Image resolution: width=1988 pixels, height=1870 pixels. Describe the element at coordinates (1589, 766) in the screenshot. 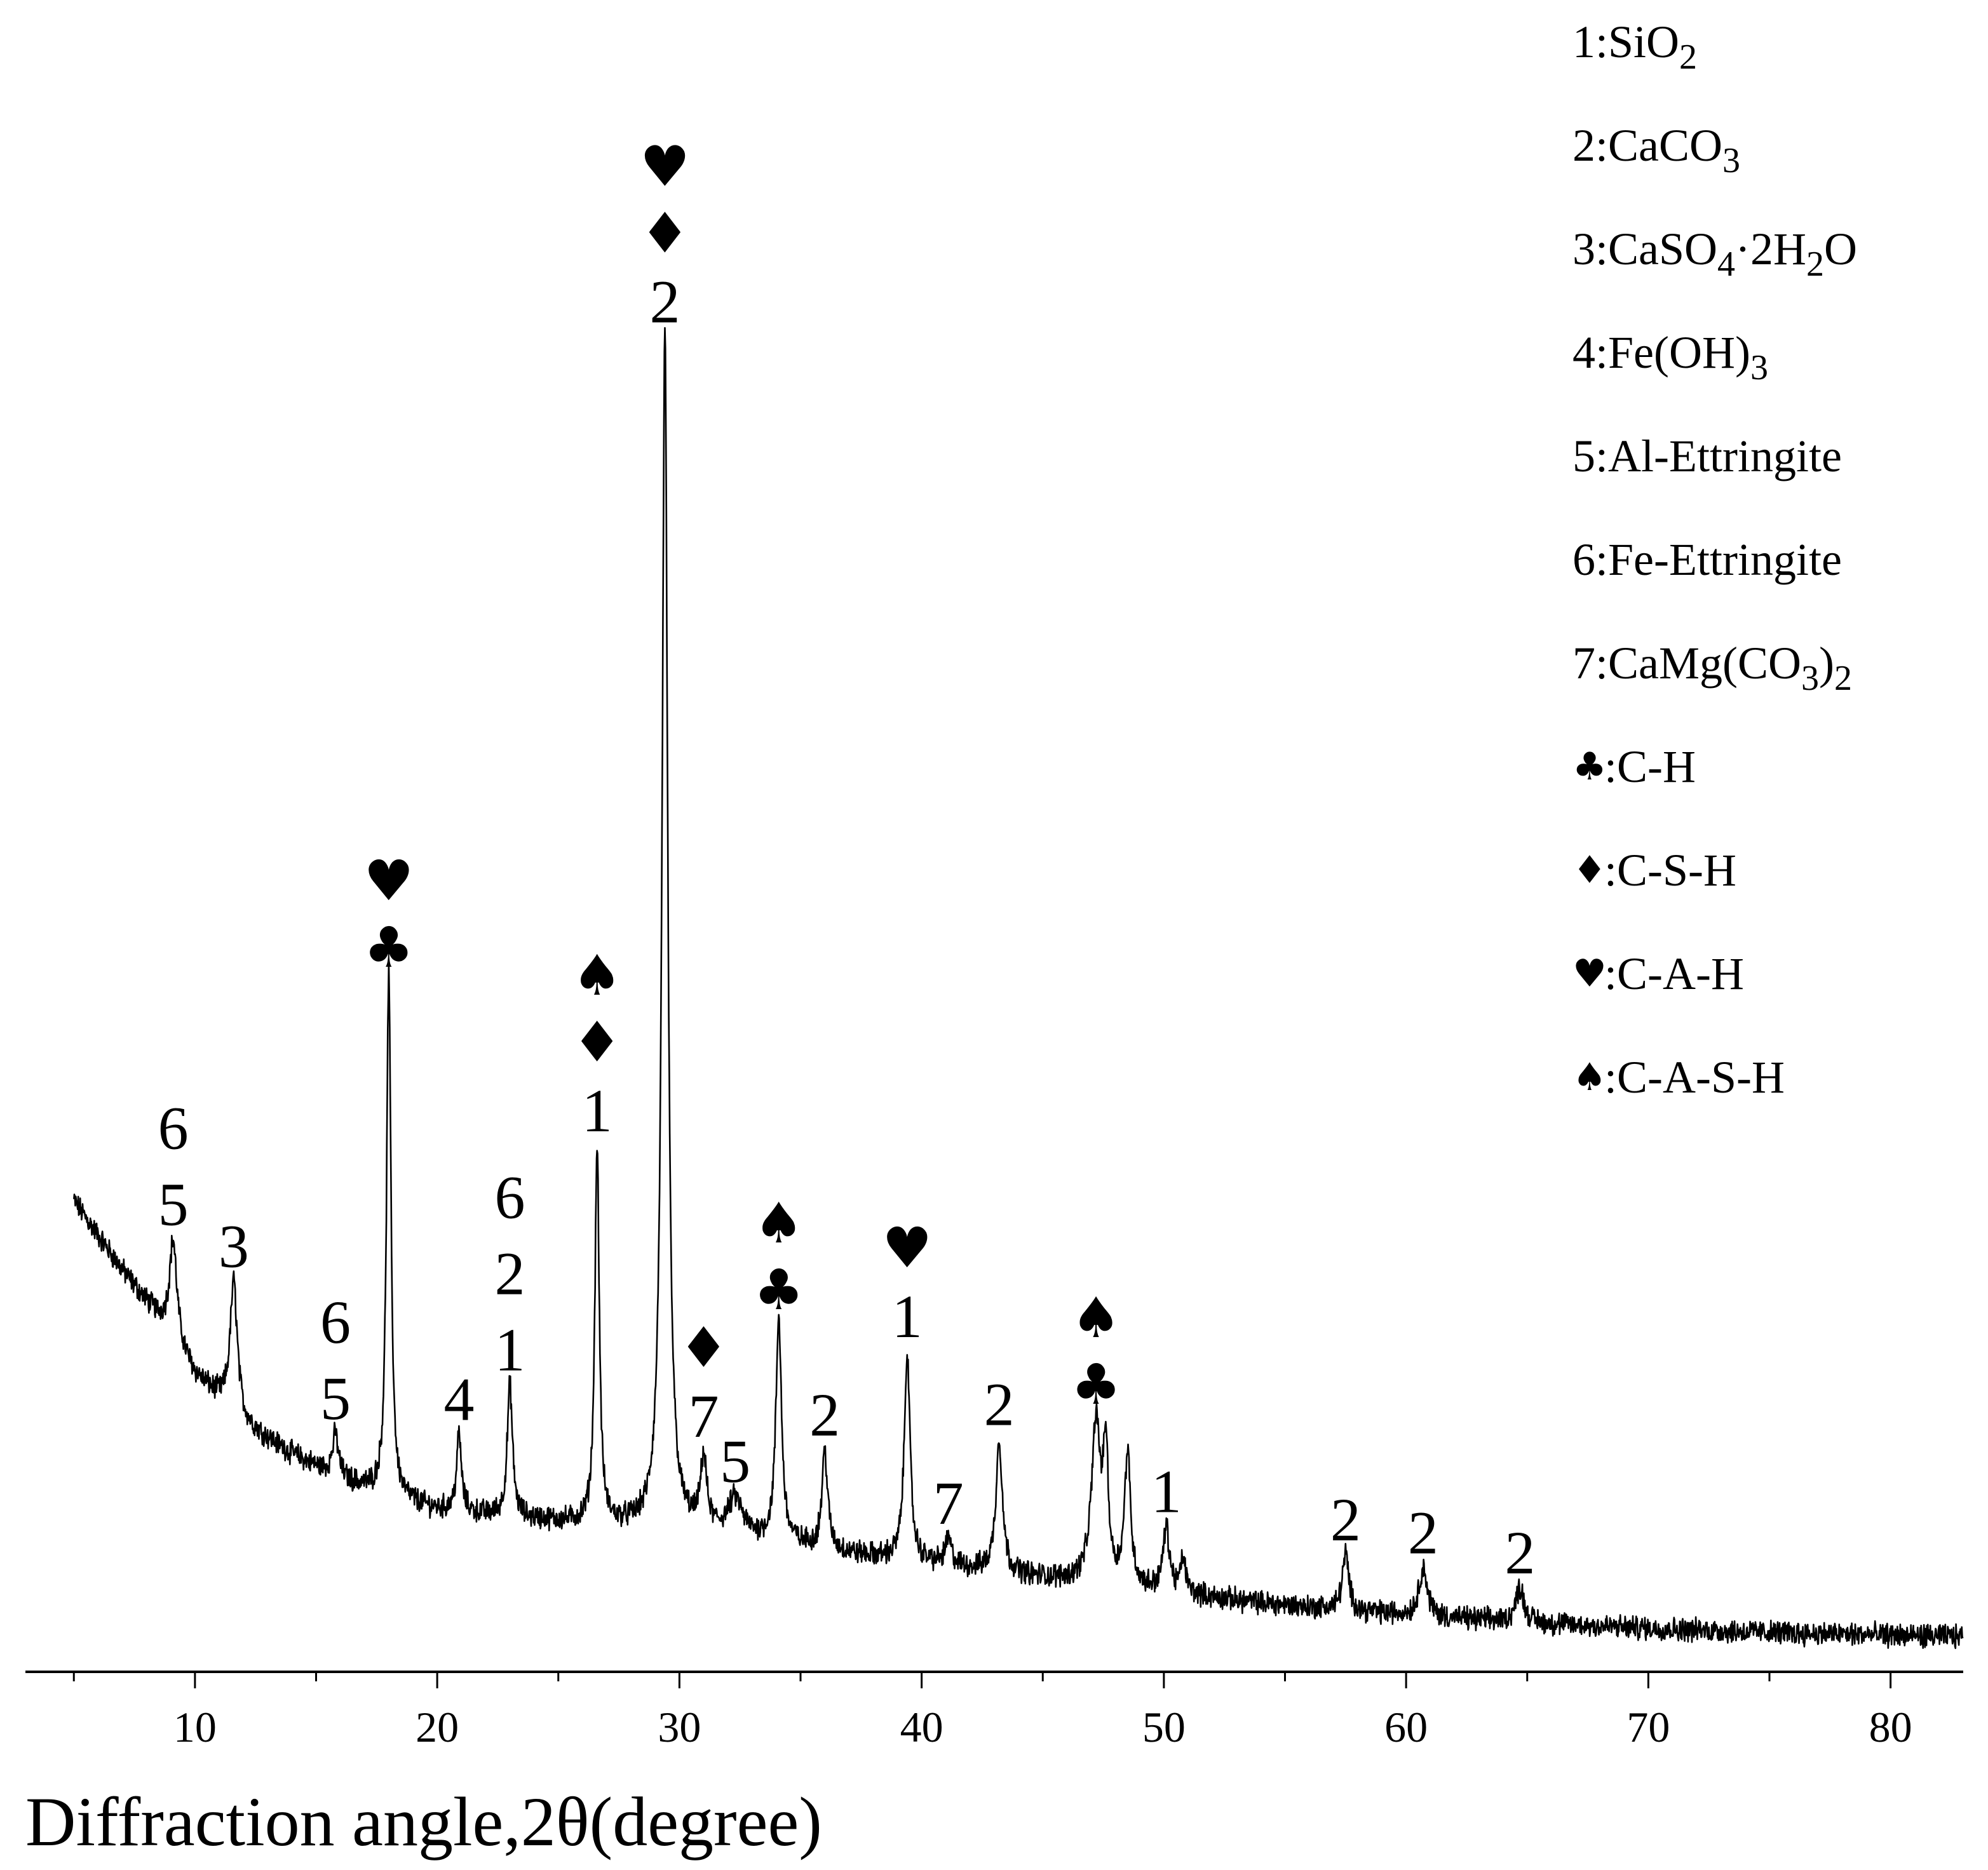

I see `club-legend-icon: ♣` at that location.